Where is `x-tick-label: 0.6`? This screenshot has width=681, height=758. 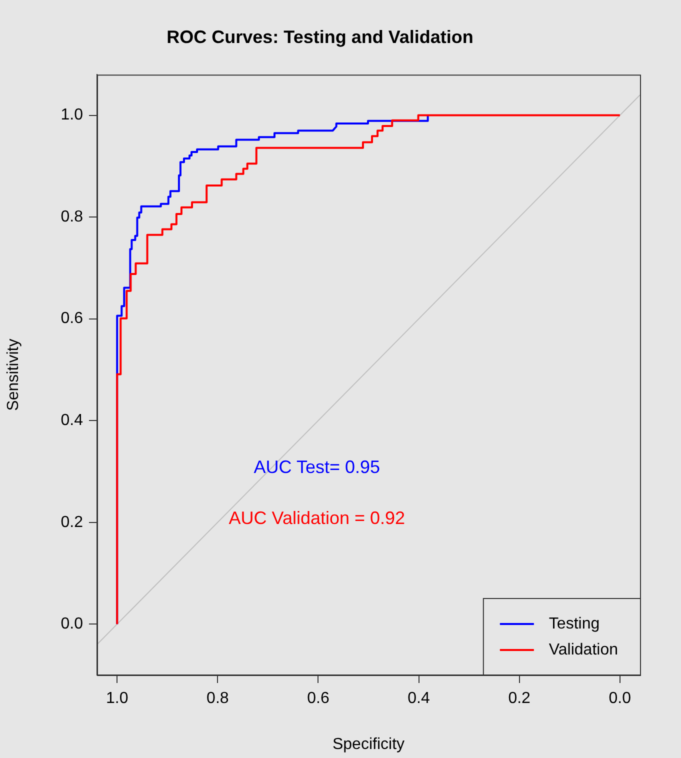
x-tick-label: 0.6 is located at coordinates (318, 699).